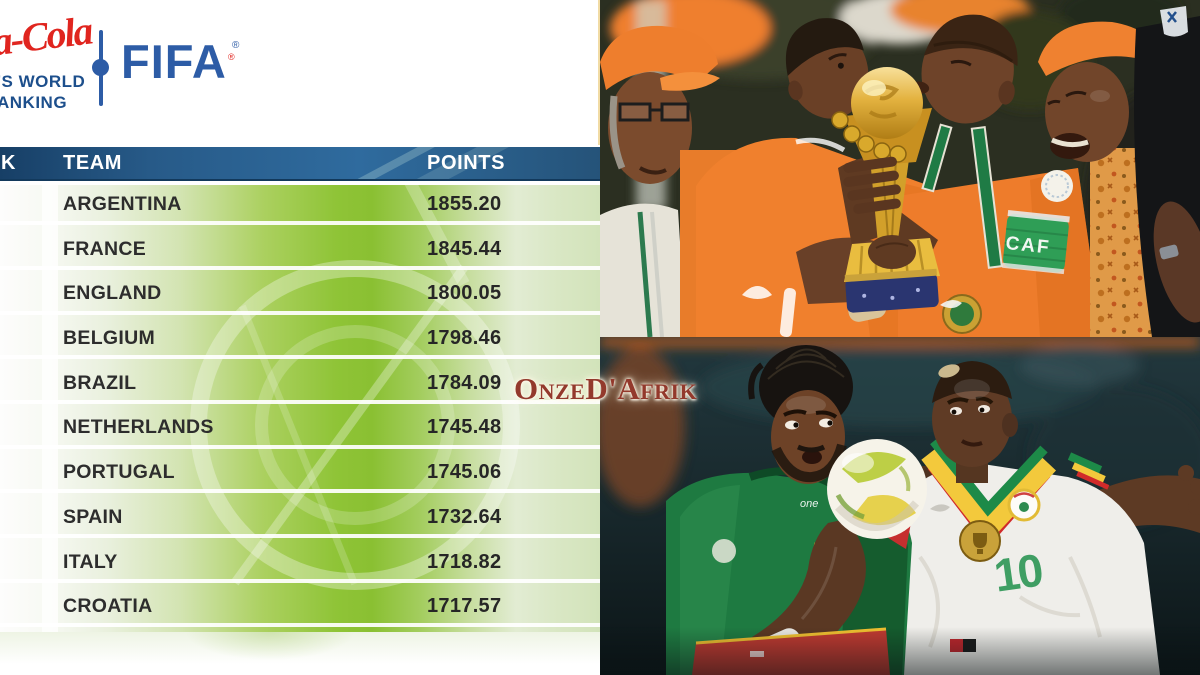 Image resolution: width=1200 pixels, height=675 pixels. Describe the element at coordinates (964, 69) in the screenshot. I see `player-right-head` at that location.